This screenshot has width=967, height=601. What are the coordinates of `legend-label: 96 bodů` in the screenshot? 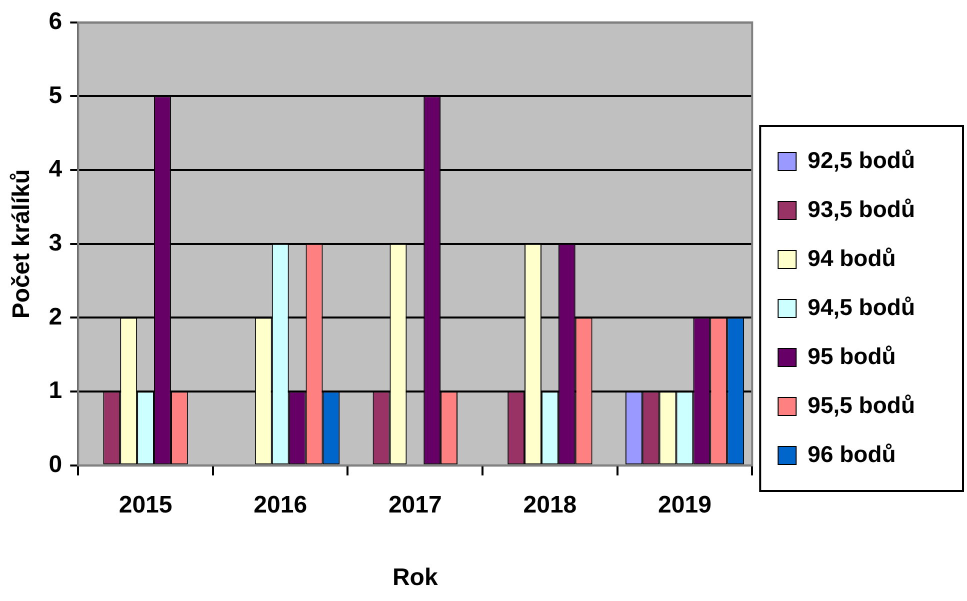 It's located at (852, 453).